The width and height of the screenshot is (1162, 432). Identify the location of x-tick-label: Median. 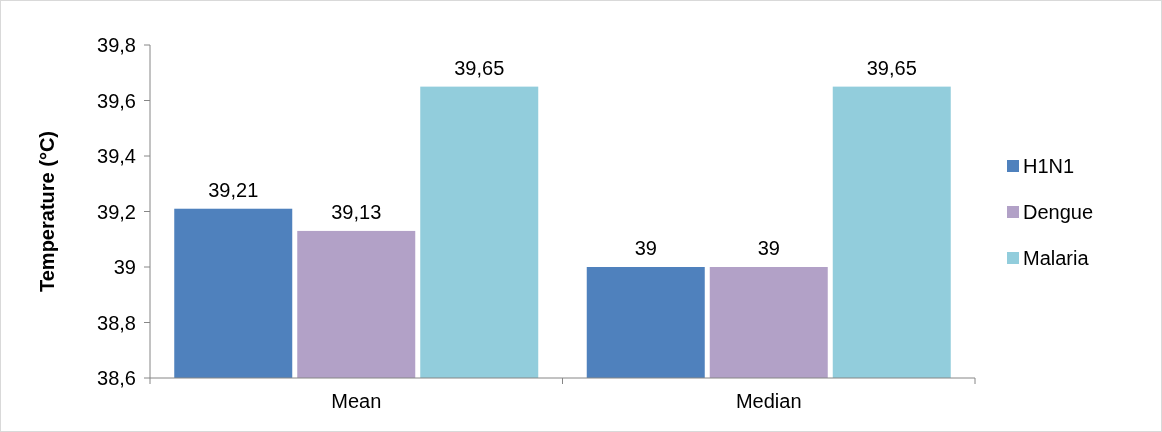
(768, 401).